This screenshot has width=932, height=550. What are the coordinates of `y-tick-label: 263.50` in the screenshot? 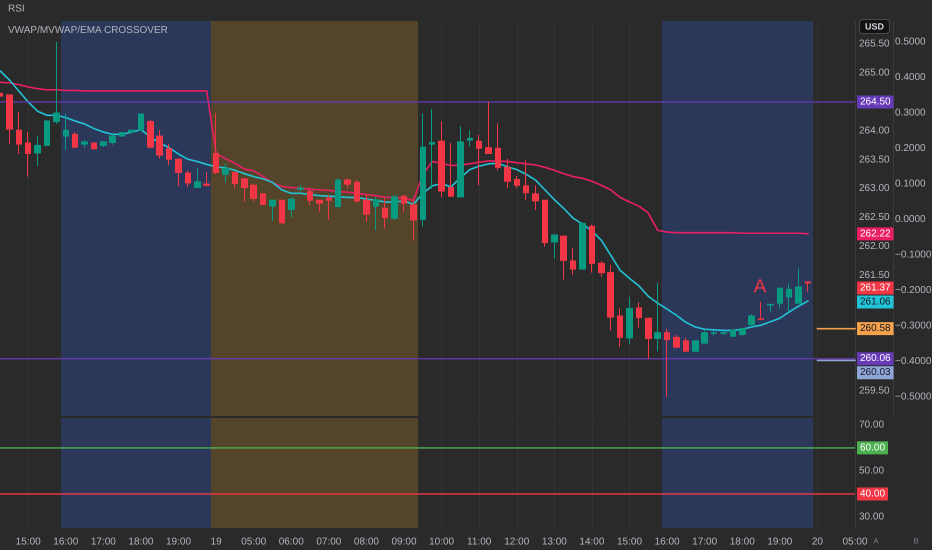 It's located at (874, 160).